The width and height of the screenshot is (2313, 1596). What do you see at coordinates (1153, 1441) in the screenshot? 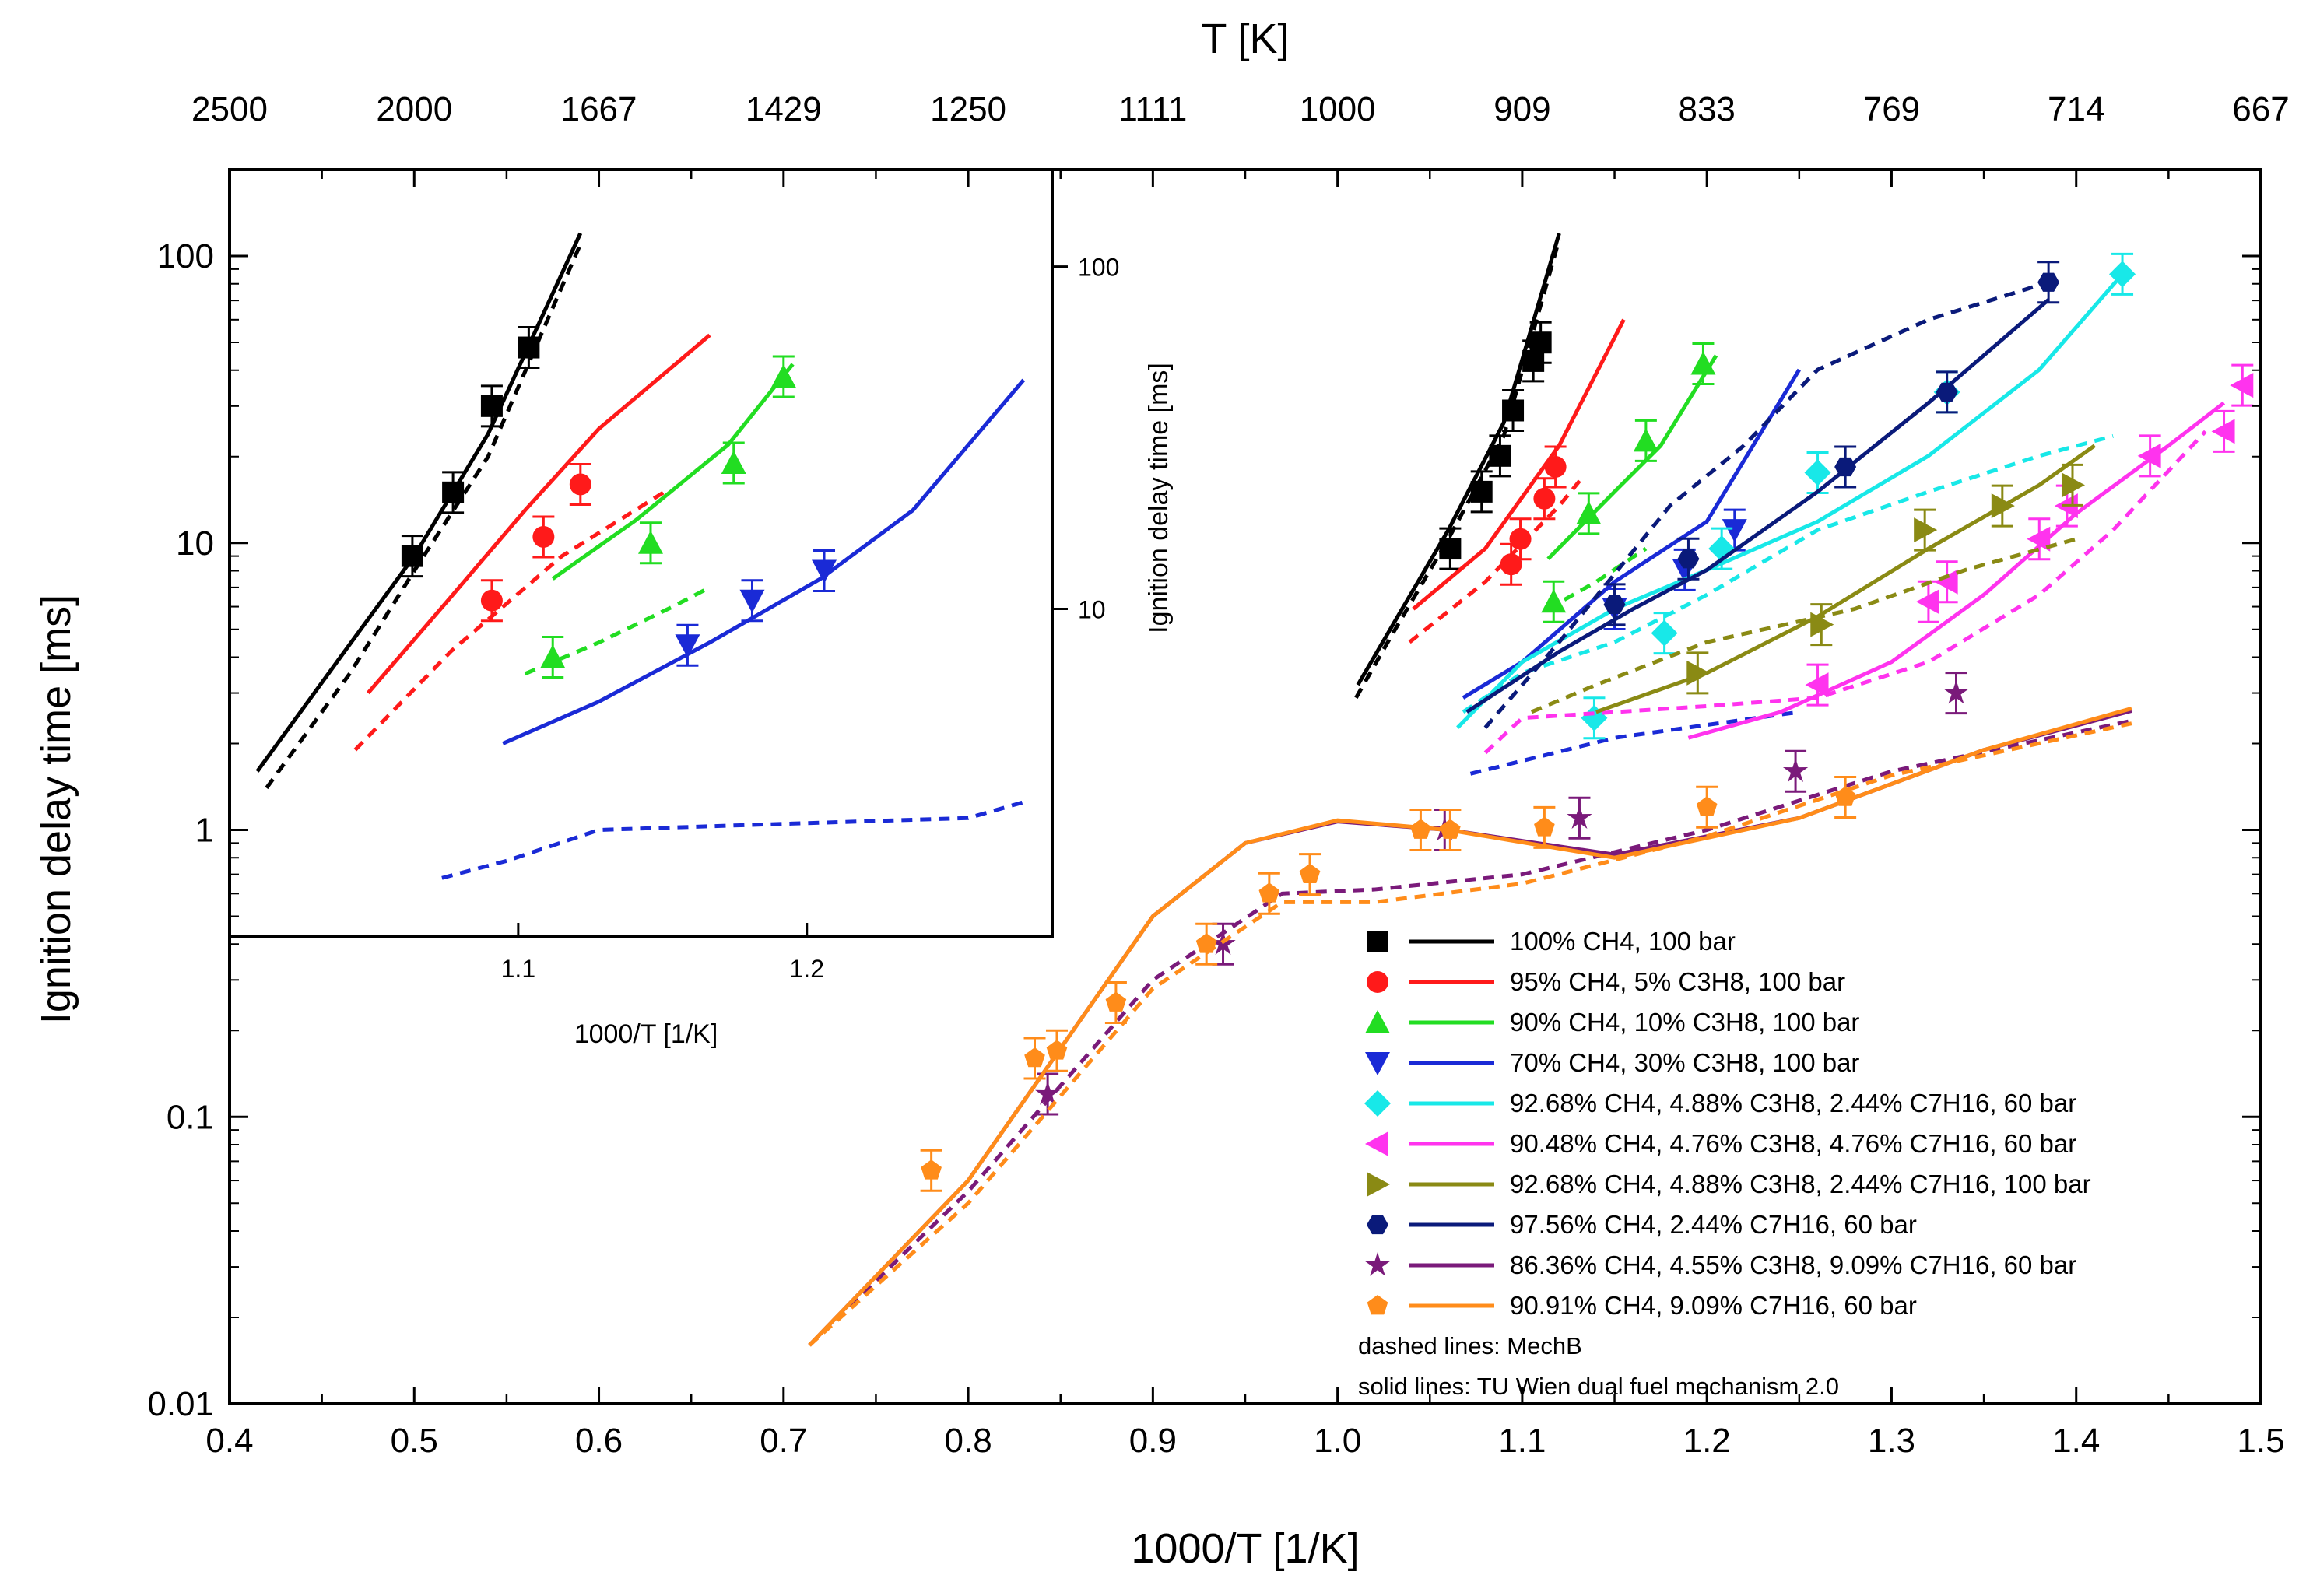
I see `x-tick-label: 0.9` at bounding box center [1153, 1441].